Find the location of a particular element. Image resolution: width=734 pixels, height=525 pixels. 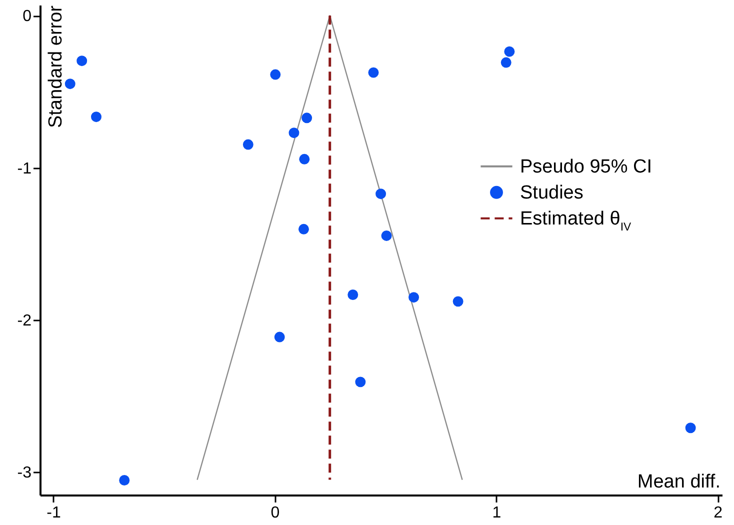

x-tick-label: 1 is located at coordinates (497, 513).